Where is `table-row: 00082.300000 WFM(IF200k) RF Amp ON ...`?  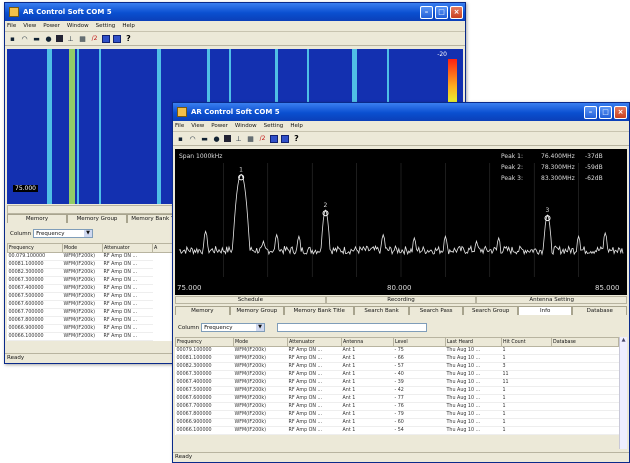 table-row: 00082.300000 WFM(IF200k) RF Amp ON ... is located at coordinates (91, 272).